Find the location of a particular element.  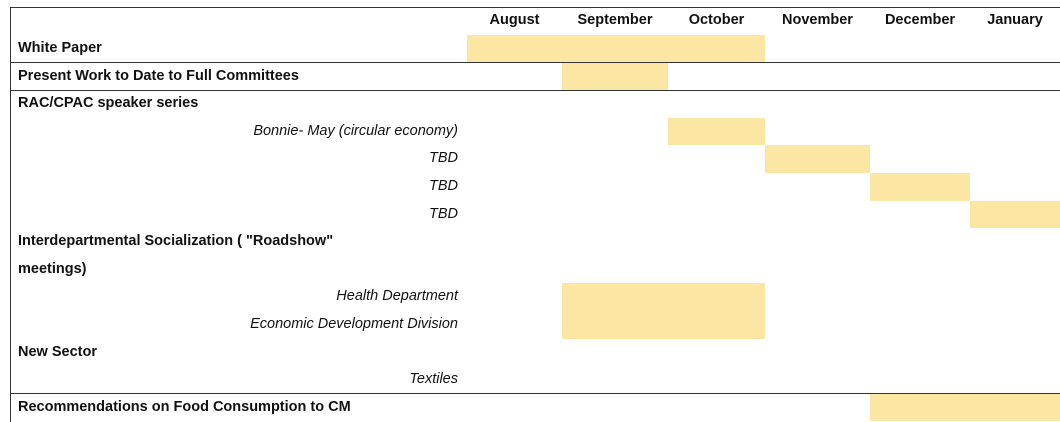

task-label: meetings) is located at coordinates (52, 268).